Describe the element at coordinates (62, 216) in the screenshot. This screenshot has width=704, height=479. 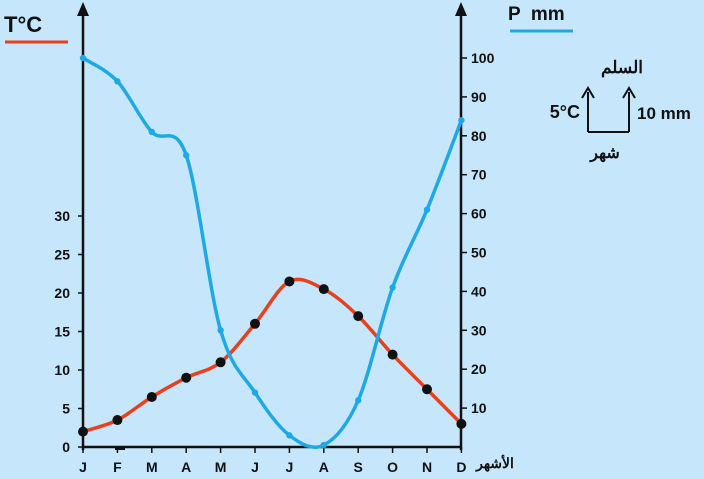
I see `left-tick-label: 30` at that location.